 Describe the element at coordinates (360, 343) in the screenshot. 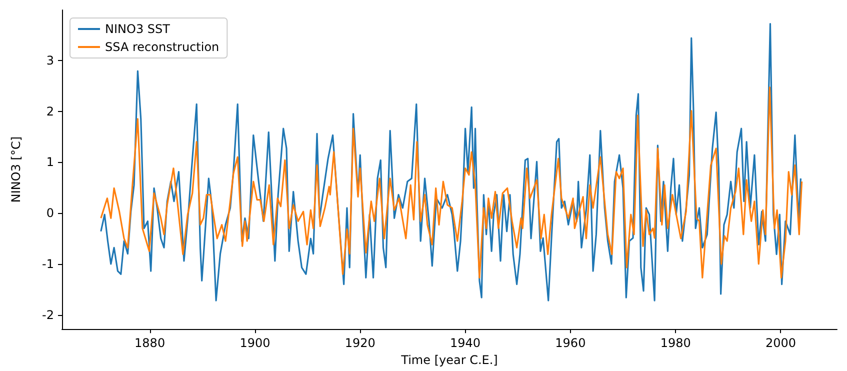

I see `x-tick-label: 1920` at that location.